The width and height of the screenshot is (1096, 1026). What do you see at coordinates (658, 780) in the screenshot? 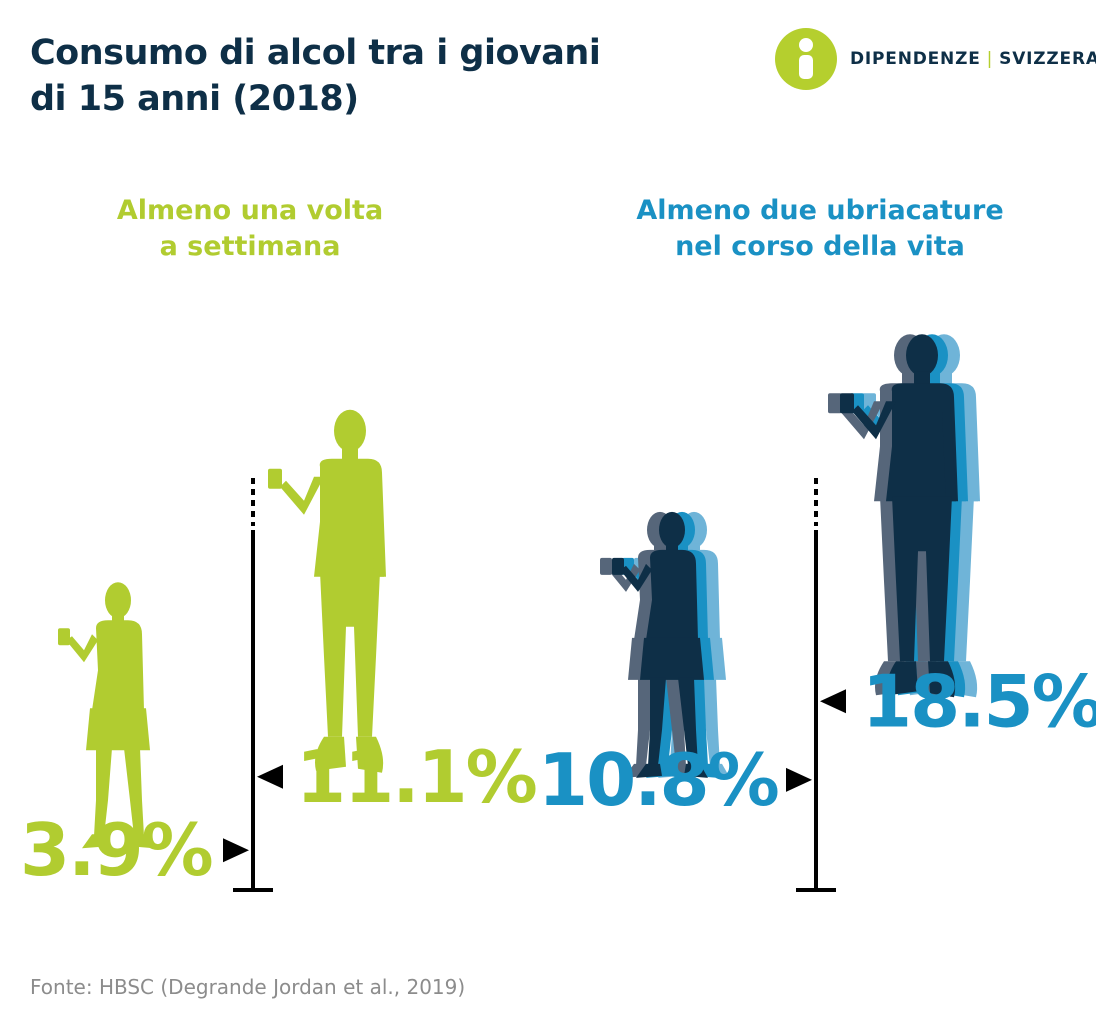
I see `value-label: 10.8%` at bounding box center [658, 780].